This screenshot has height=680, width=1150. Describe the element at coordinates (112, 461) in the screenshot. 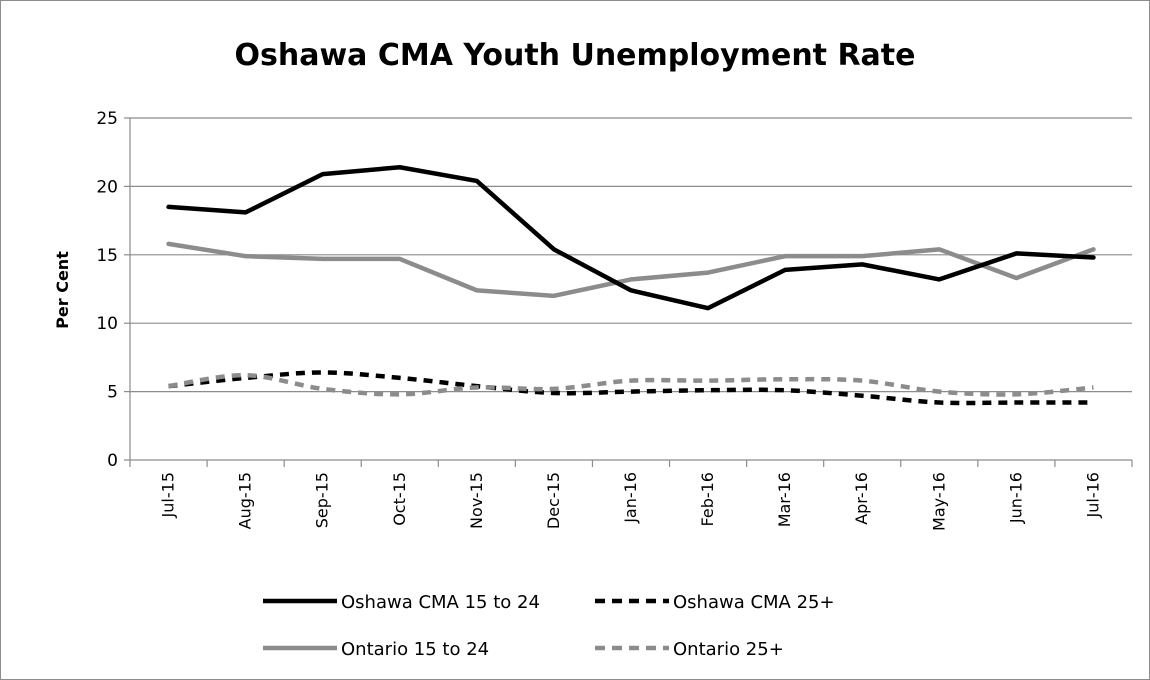

I see `y-tick-label: 0` at that location.